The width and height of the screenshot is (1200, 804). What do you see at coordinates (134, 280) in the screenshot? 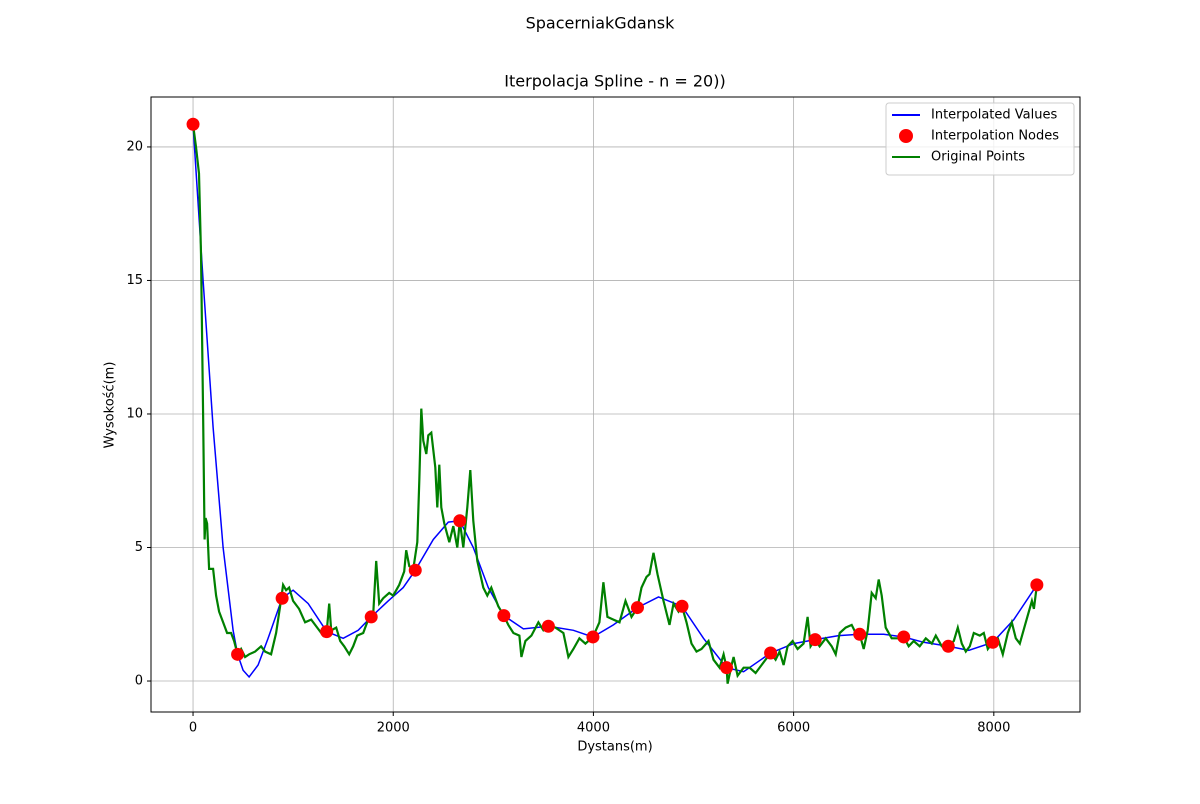
I see `y-tick-label: 15` at bounding box center [134, 280].